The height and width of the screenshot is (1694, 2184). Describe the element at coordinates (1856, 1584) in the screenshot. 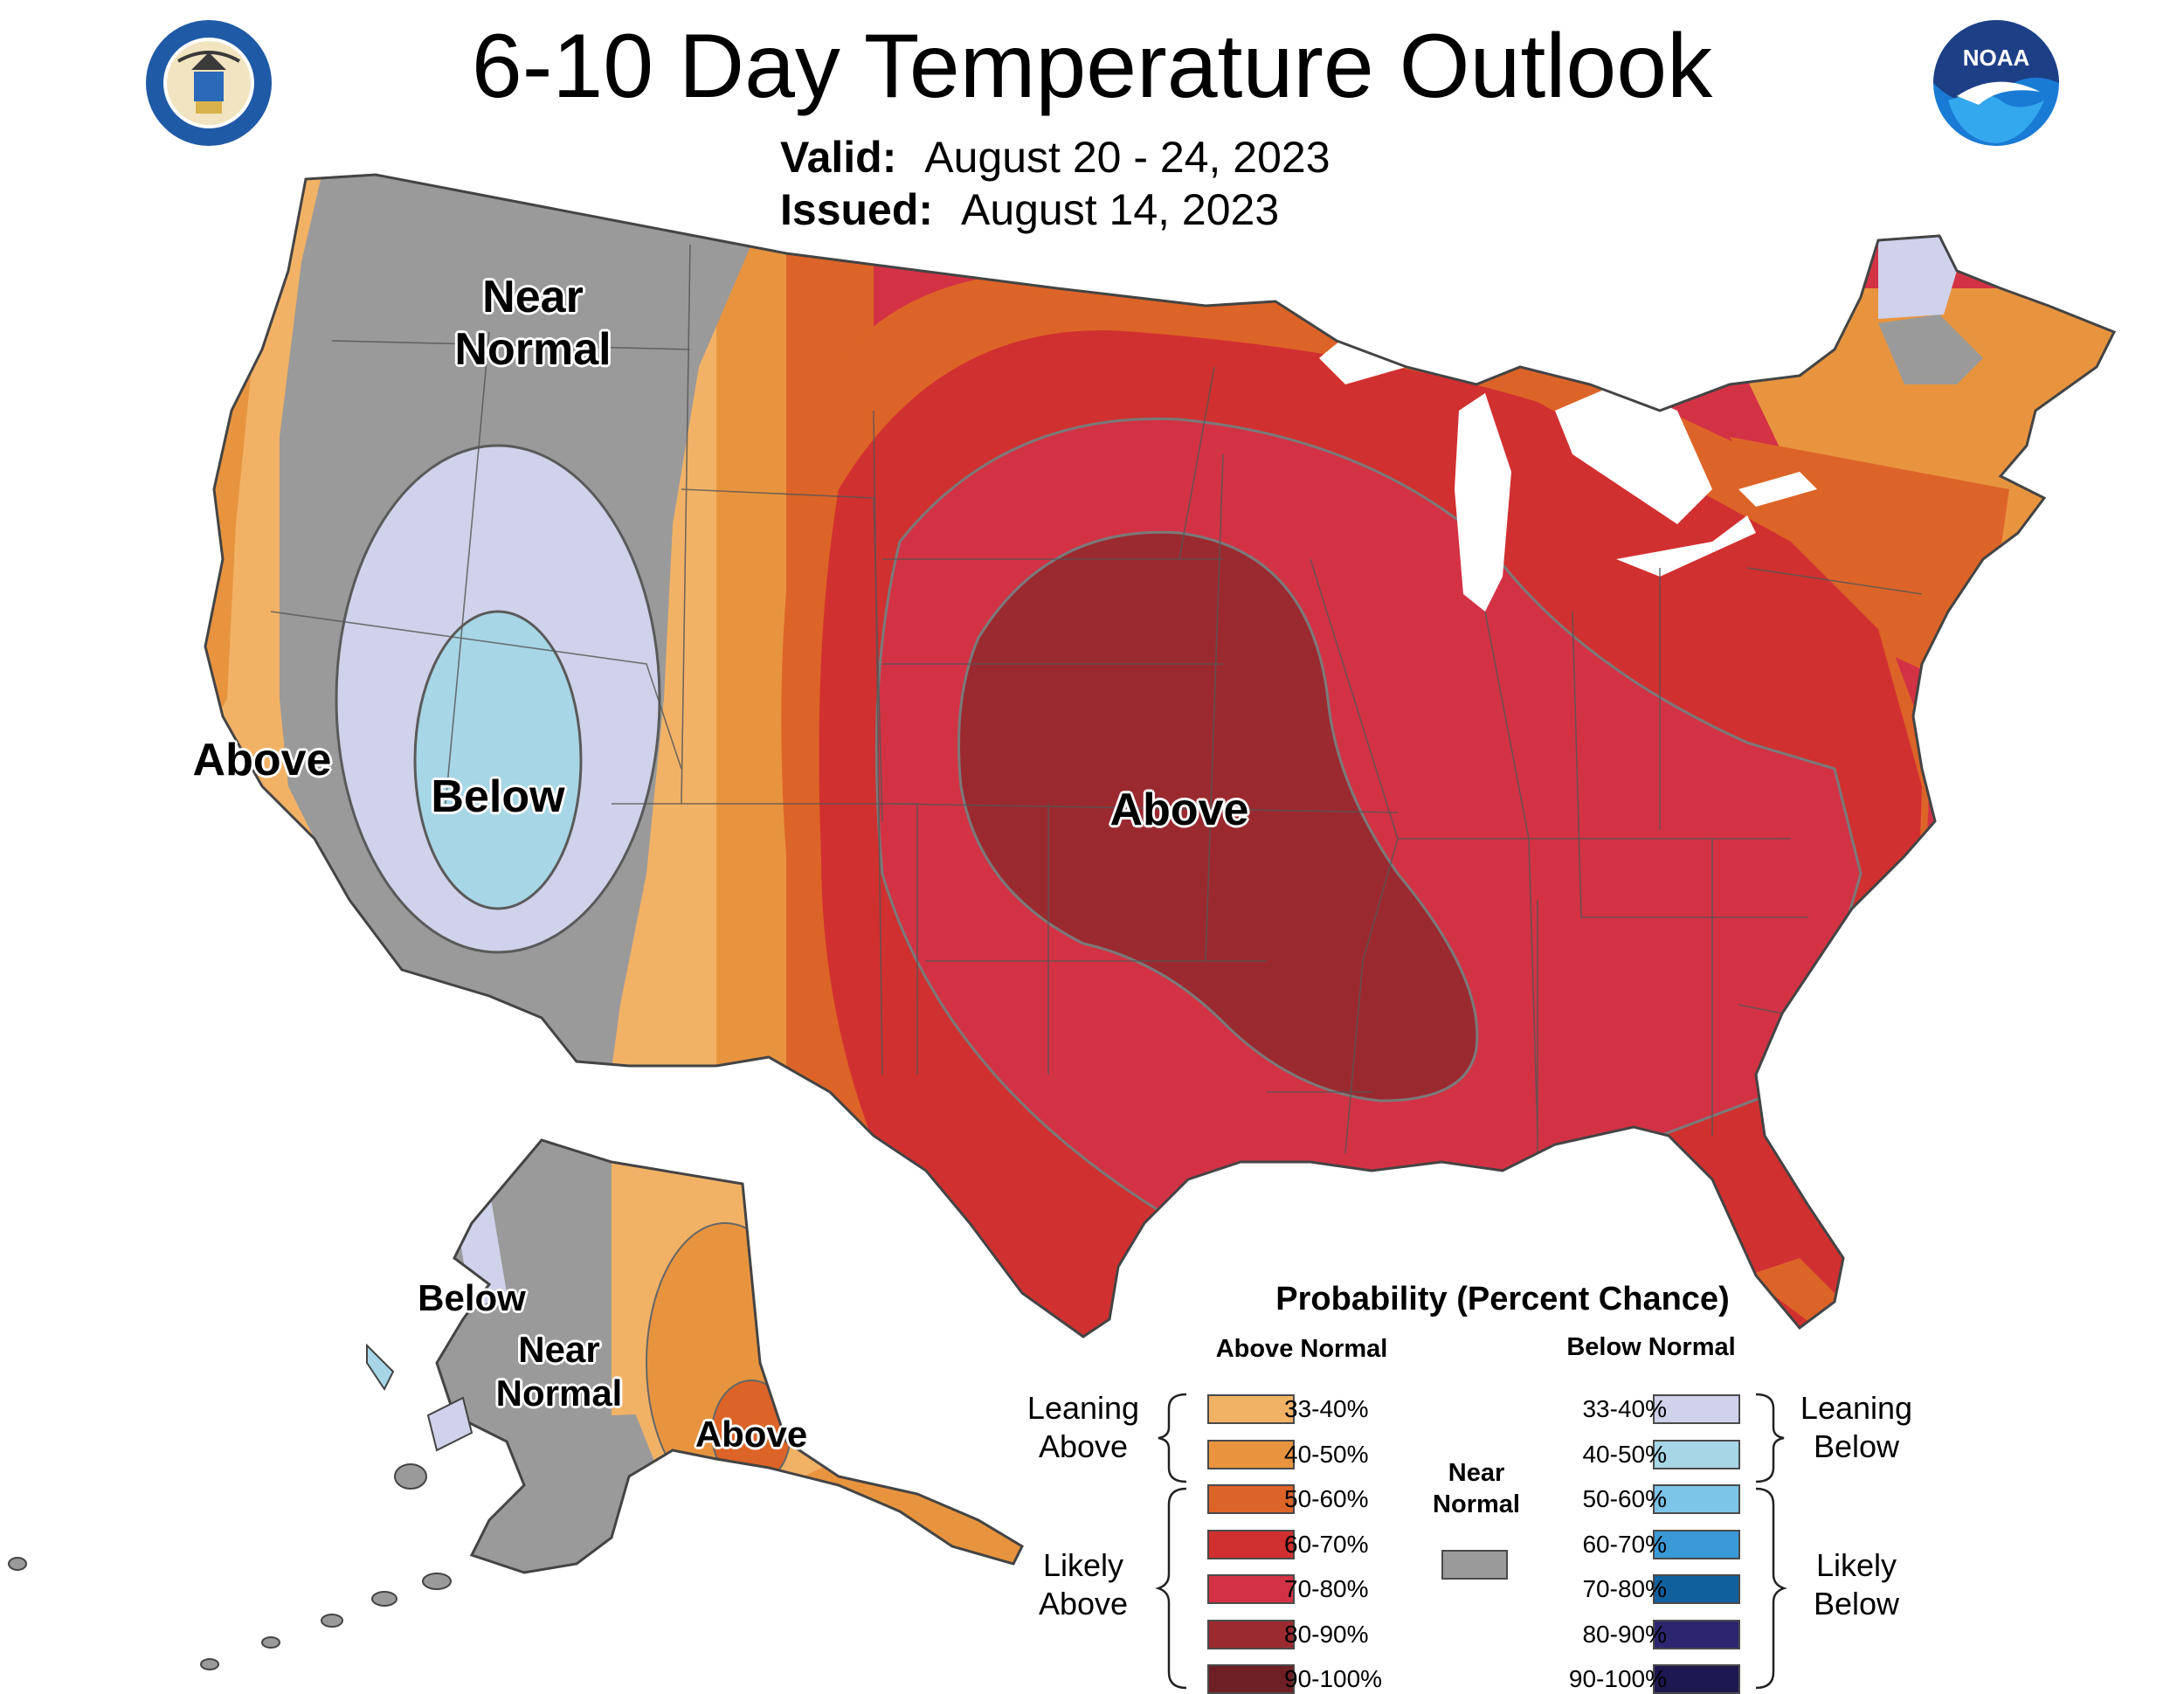

I see `legend-likely-below: Likely Below` at that location.